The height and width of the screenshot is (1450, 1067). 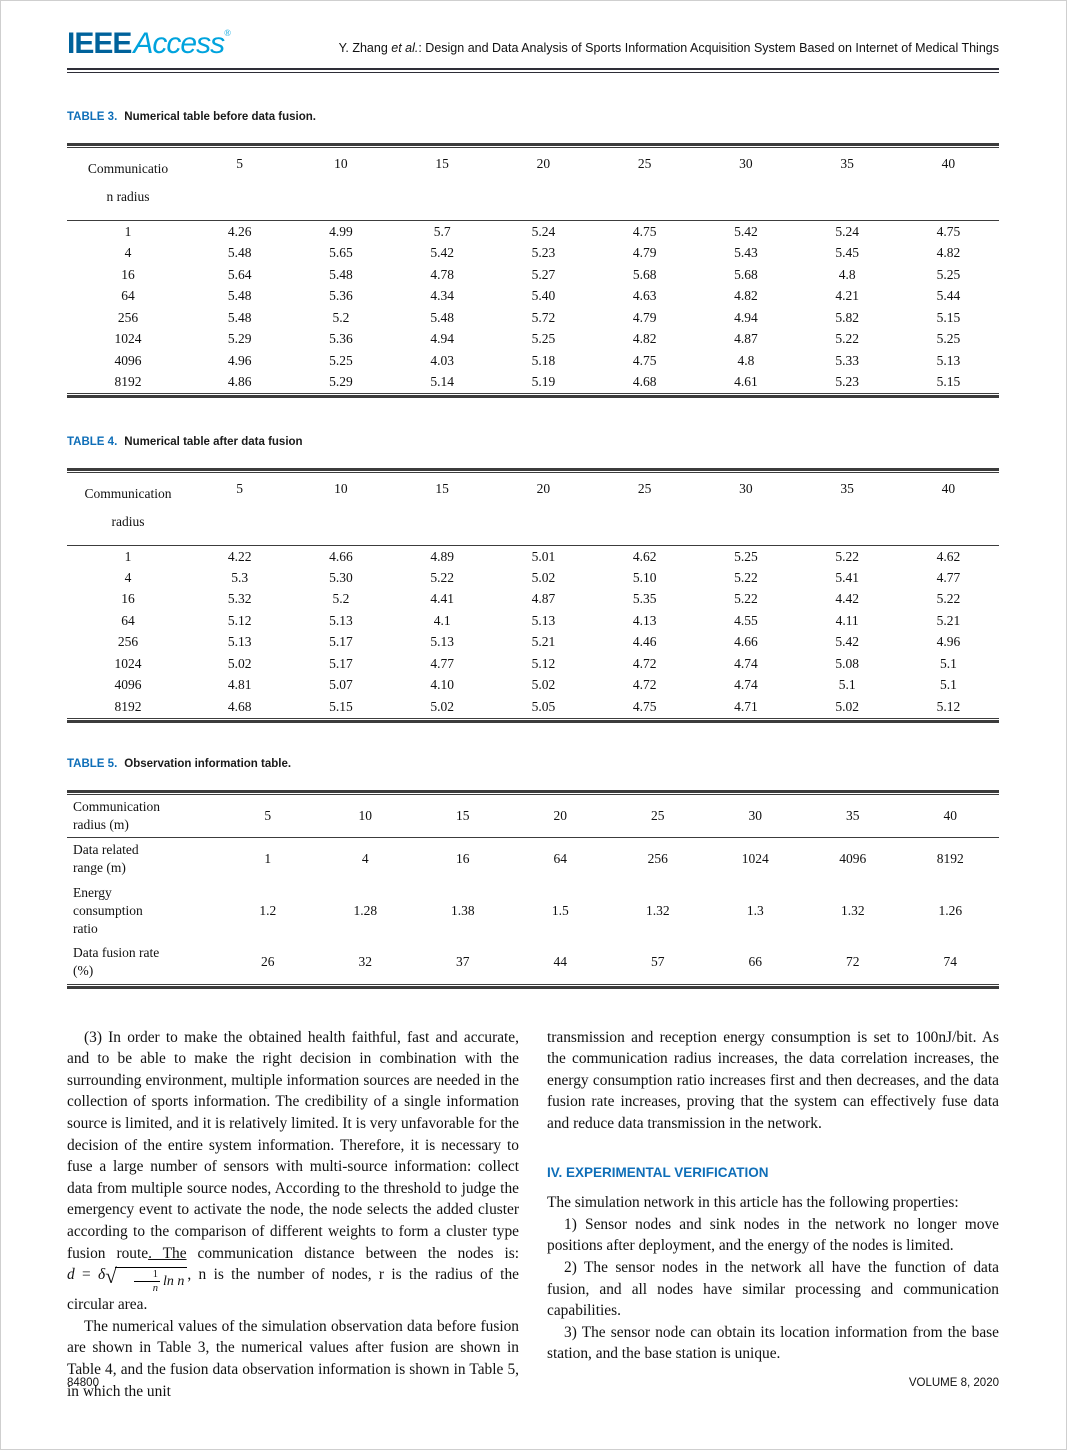 What do you see at coordinates (948, 185) in the screenshot?
I see `column-header: 40` at bounding box center [948, 185].